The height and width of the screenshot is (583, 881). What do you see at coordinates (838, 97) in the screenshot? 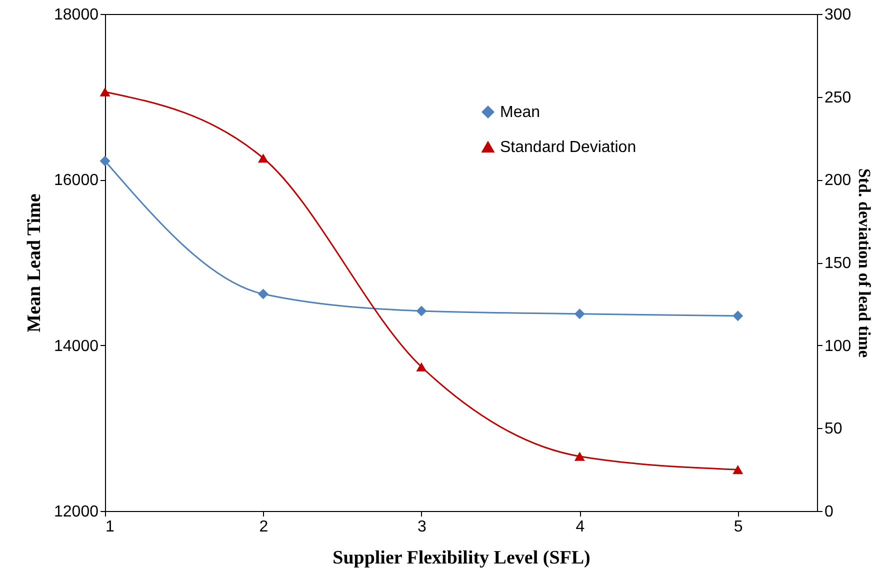
I see `y2-tick-label: 250` at bounding box center [838, 97].